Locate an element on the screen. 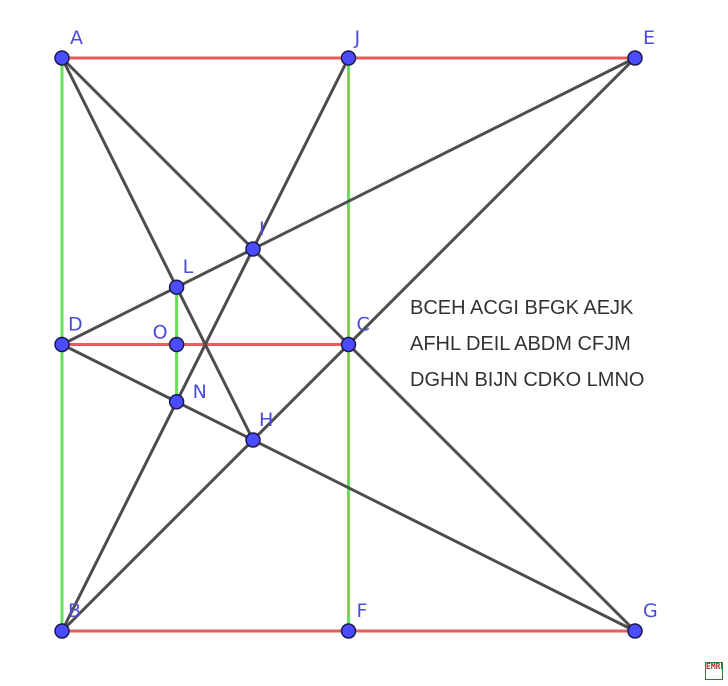 The width and height of the screenshot is (728, 686). label-o: O is located at coordinates (160, 333).